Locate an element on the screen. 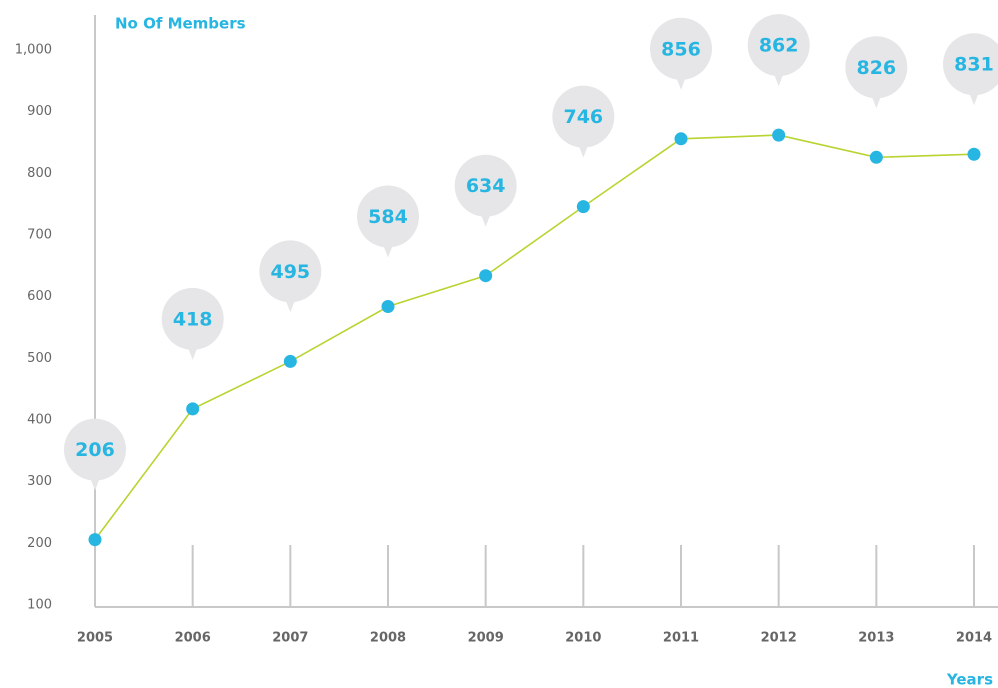 This screenshot has width=998, height=688. x-tick-label: 2007 is located at coordinates (290, 638).